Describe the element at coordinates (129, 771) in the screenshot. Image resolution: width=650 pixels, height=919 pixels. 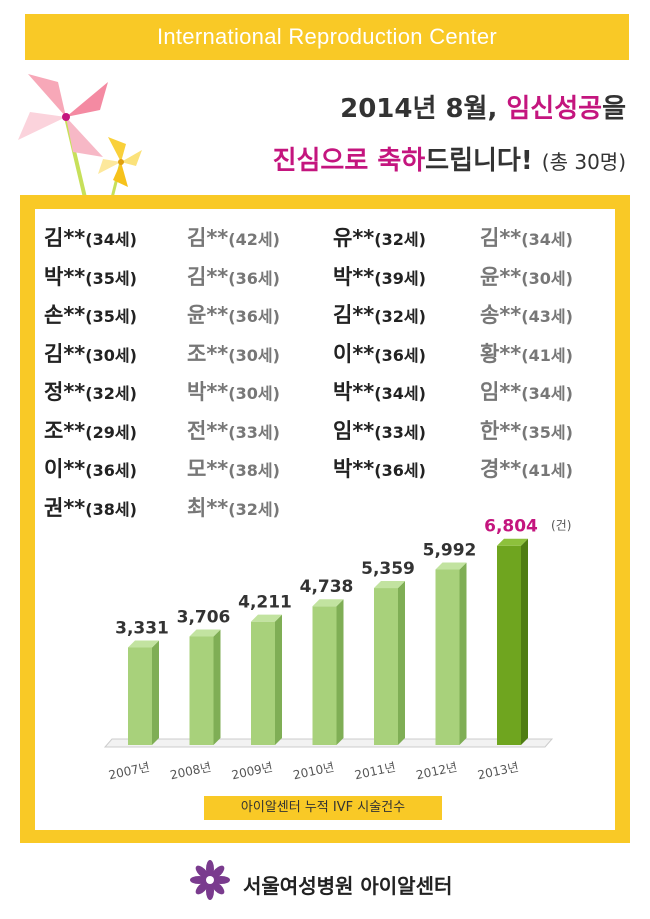
I see `category-label: 2007년` at that location.